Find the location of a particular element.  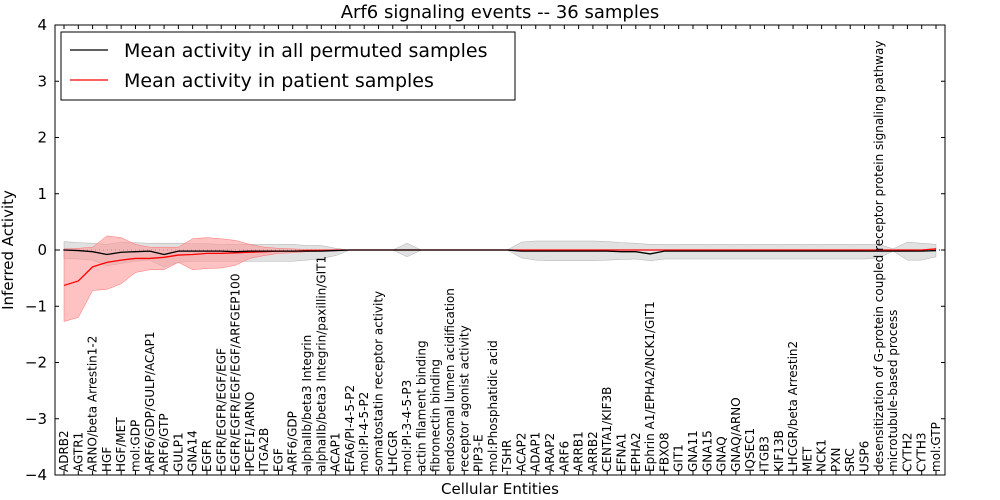

x-category-label: ARRB2 is located at coordinates (593, 451).